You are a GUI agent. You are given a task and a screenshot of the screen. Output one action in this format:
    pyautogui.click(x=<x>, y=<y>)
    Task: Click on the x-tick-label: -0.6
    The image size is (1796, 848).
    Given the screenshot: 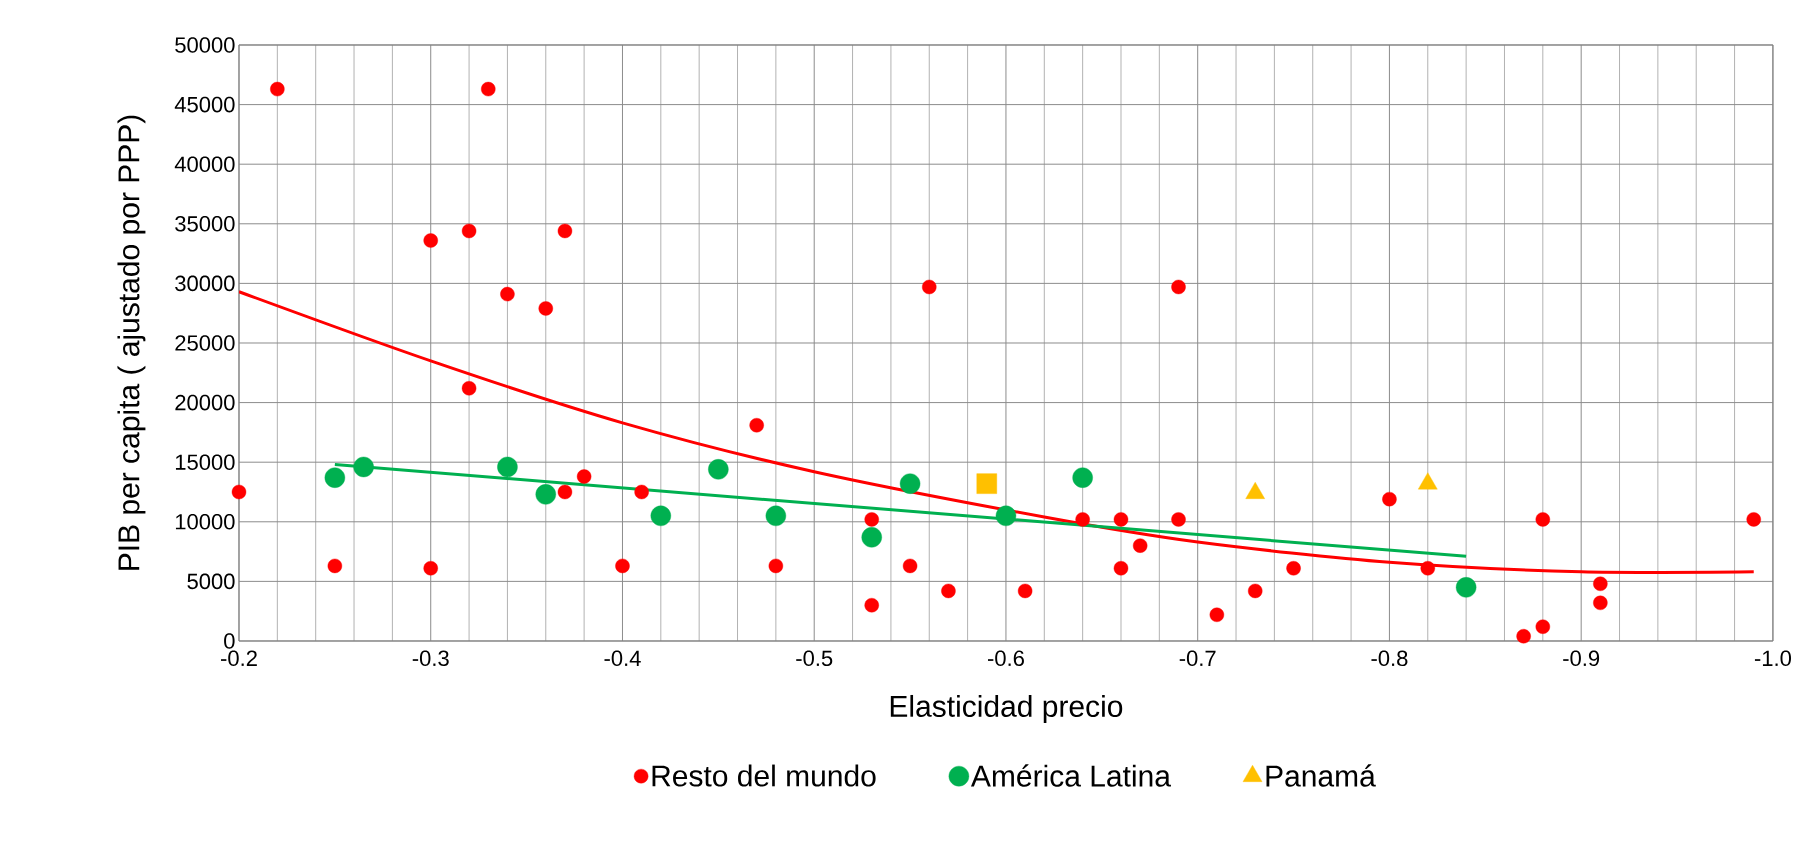 What is the action you would take?
    pyautogui.click(x=1005, y=658)
    